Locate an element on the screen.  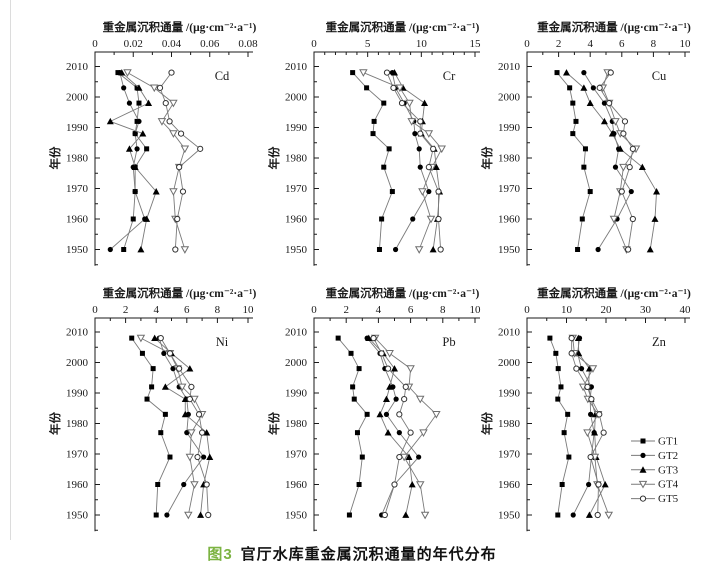
series-GT2 is located at coordinates (607, 161).